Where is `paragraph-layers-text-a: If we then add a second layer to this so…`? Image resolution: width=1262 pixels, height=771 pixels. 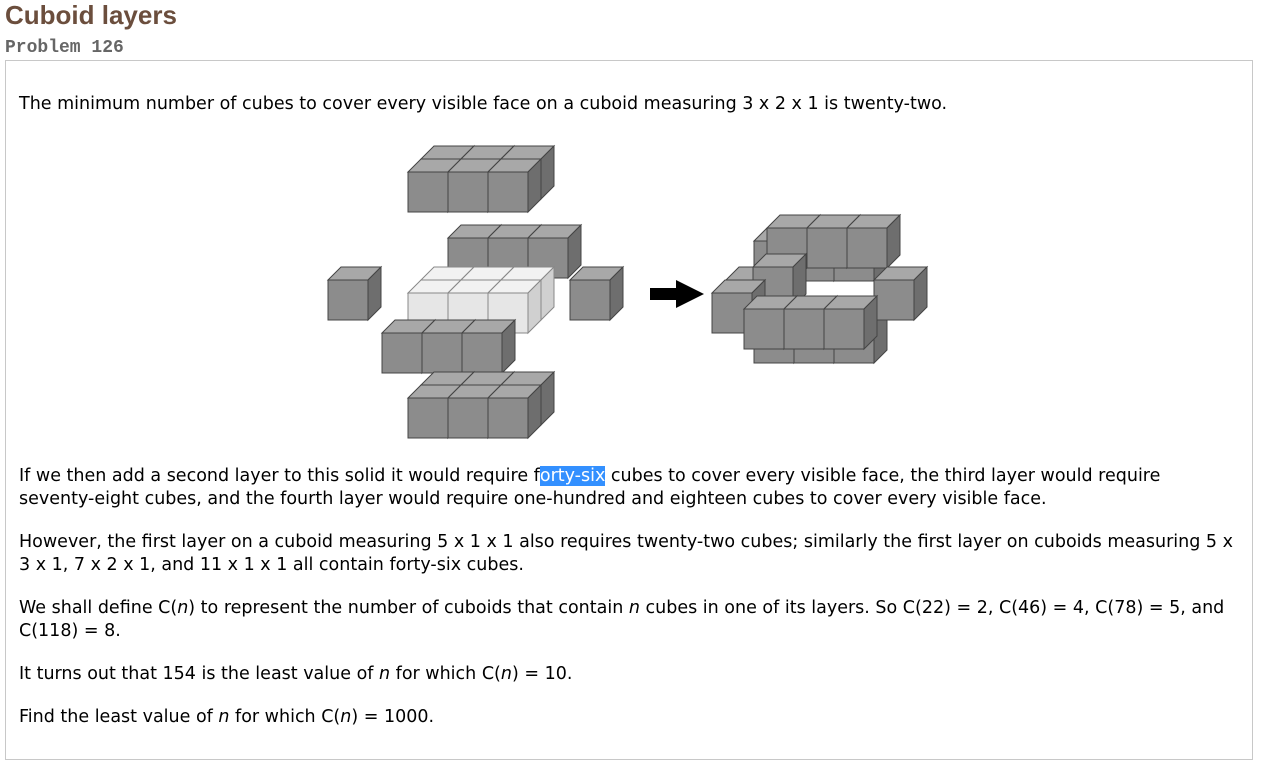 paragraph-layers-text-a: If we then add a second layer to this so… is located at coordinates (279, 476).